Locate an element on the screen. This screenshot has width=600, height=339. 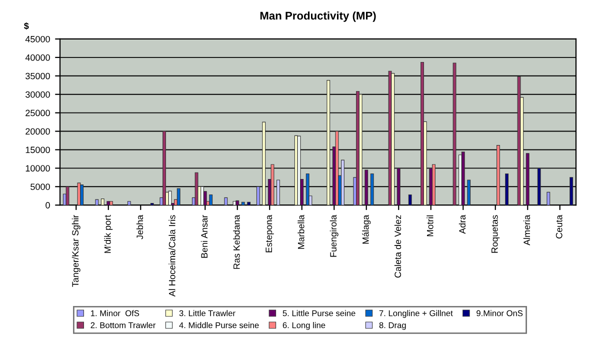
x-tick-label: Almeria is located at coordinates (526, 230).